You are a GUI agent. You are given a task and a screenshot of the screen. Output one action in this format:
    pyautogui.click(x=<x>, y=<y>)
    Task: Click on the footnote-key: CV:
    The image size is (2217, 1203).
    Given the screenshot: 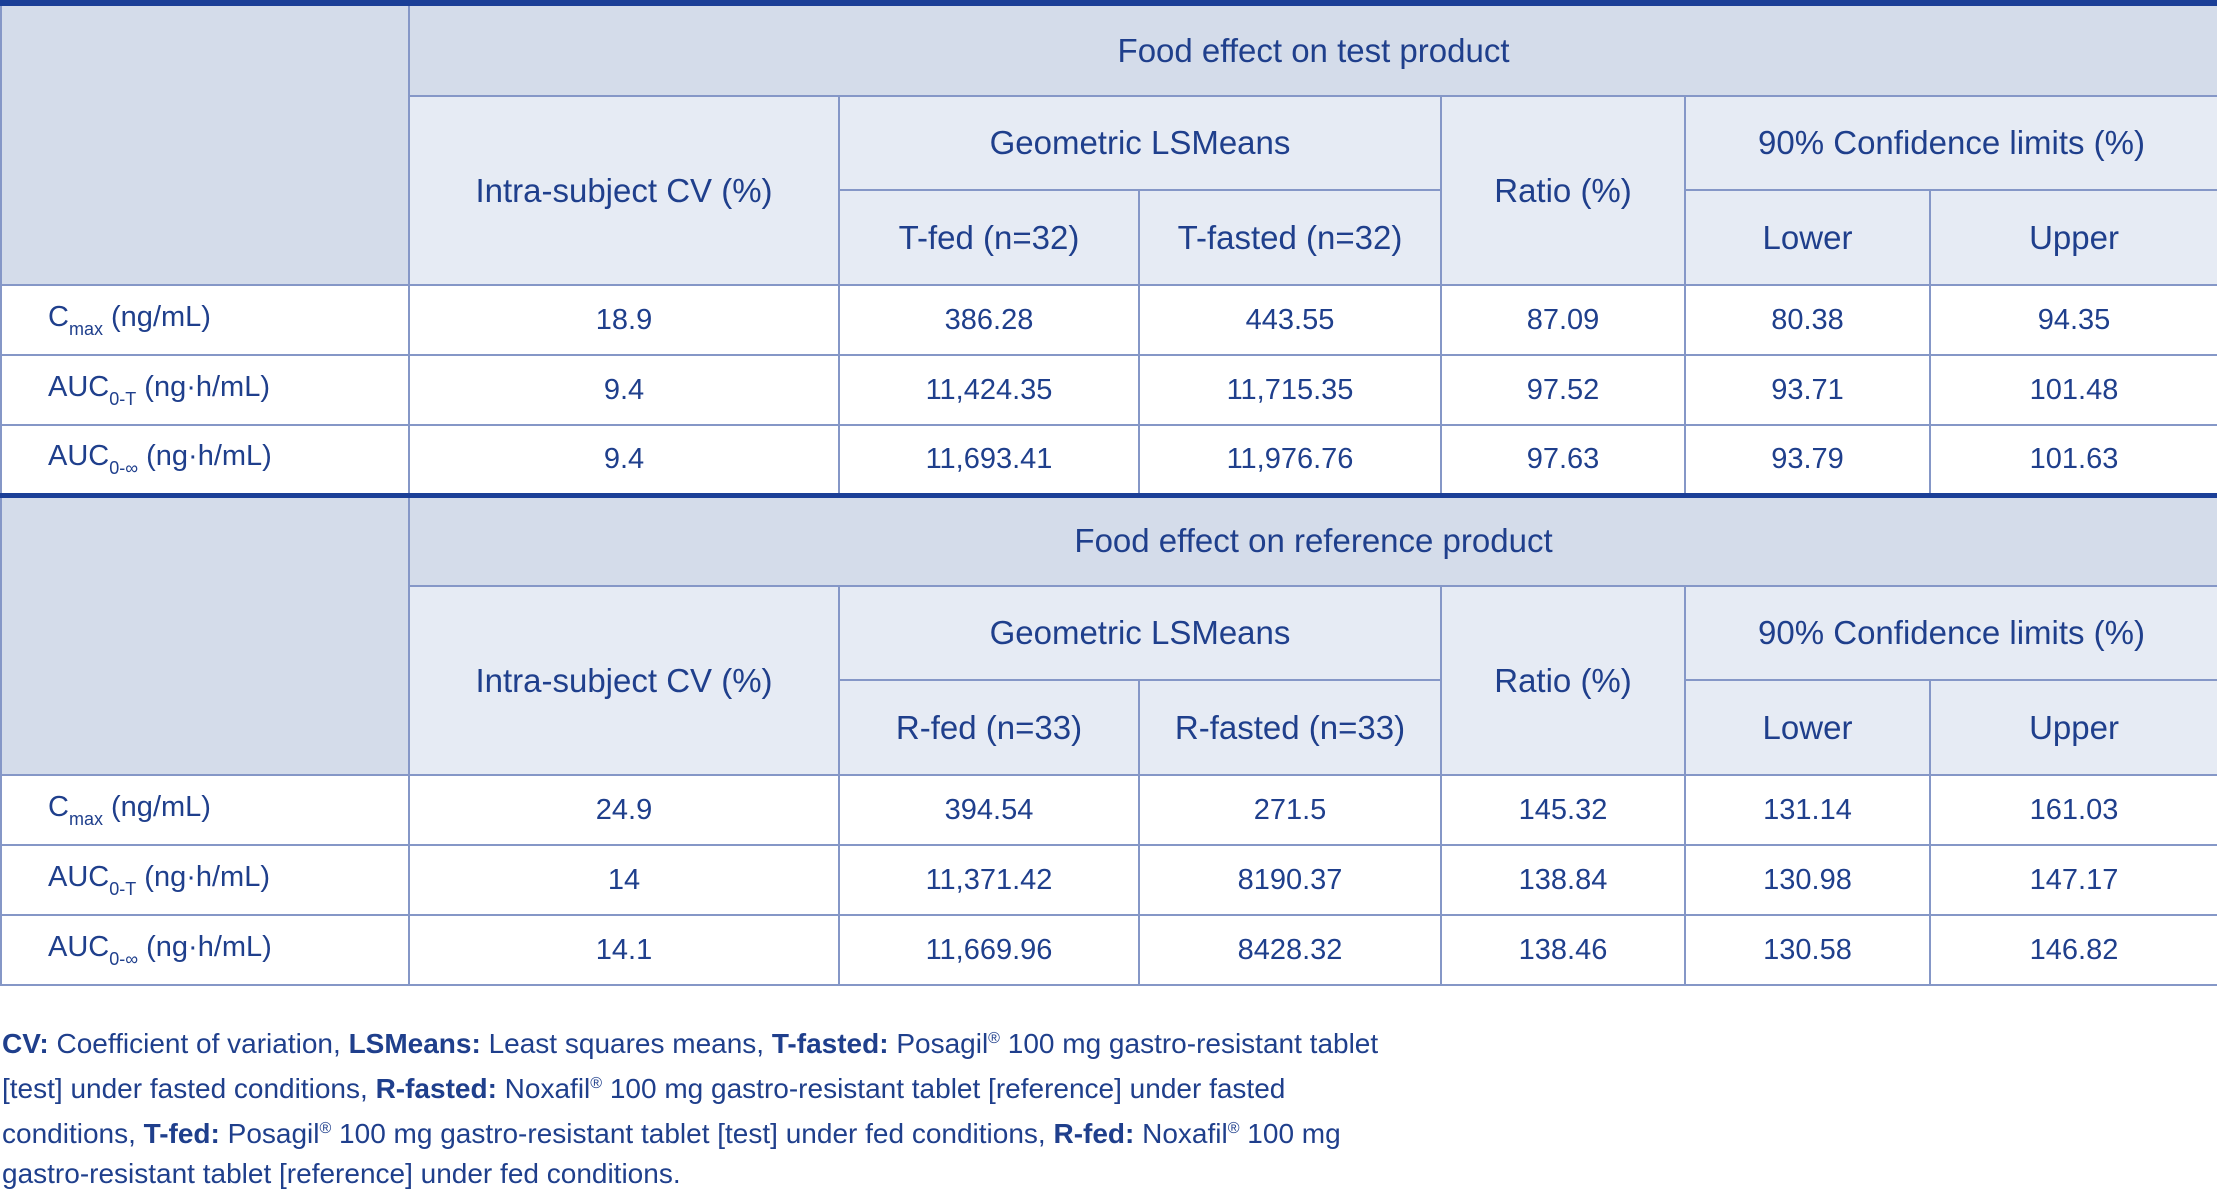 What is the action you would take?
    pyautogui.click(x=25, y=1043)
    